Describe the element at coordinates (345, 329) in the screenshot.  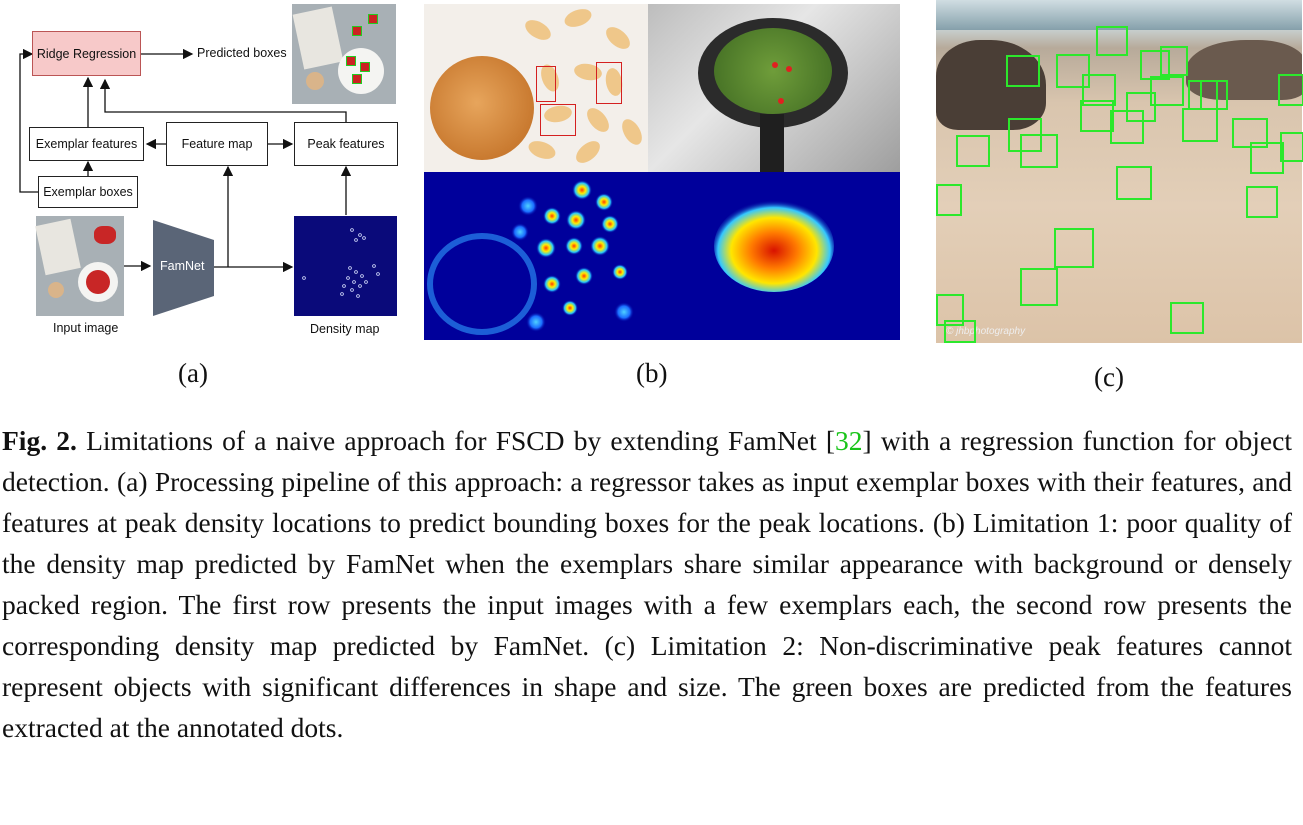
I see `density-map-label: Density map` at that location.